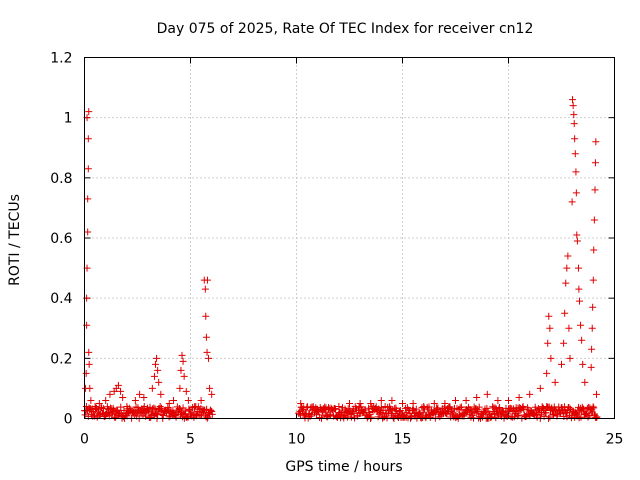  What do you see at coordinates (61, 239) in the screenshot?
I see `y-tick-label: 0.6` at bounding box center [61, 239].